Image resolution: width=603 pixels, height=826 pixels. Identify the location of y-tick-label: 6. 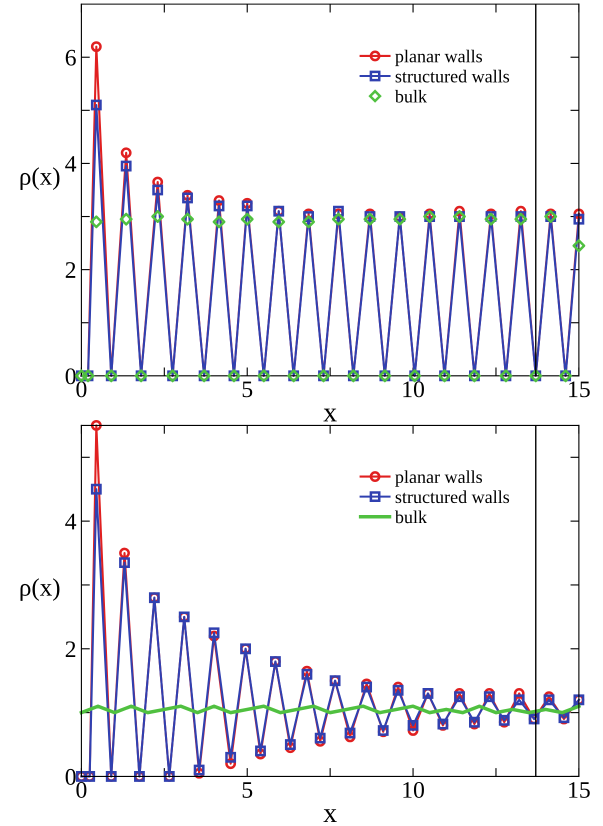
(71, 58).